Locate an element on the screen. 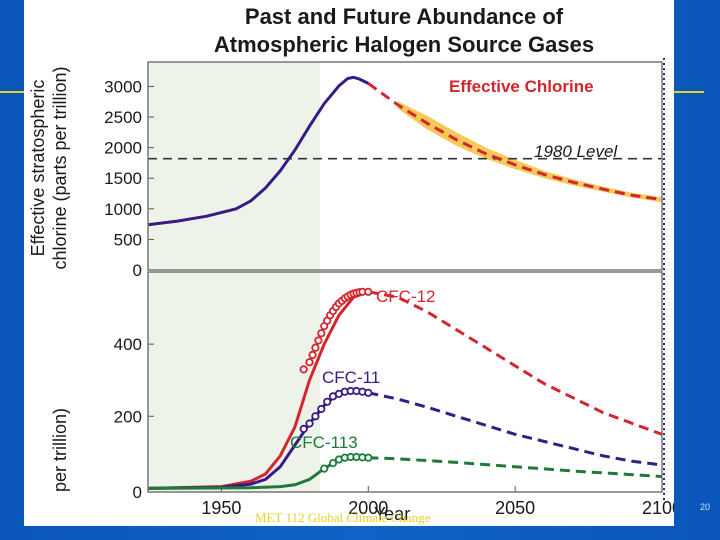  xtick-label: 2050 is located at coordinates (515, 508).